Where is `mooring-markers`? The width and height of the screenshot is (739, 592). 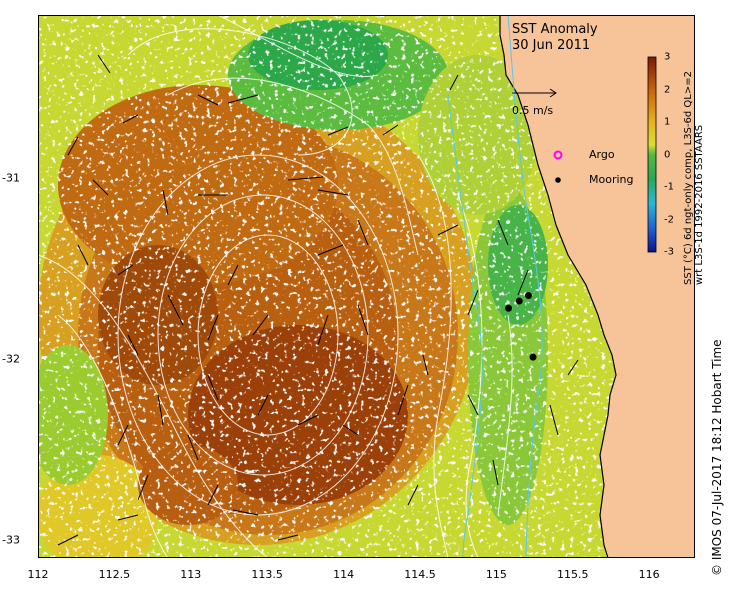
mooring-markers is located at coordinates (521, 326).